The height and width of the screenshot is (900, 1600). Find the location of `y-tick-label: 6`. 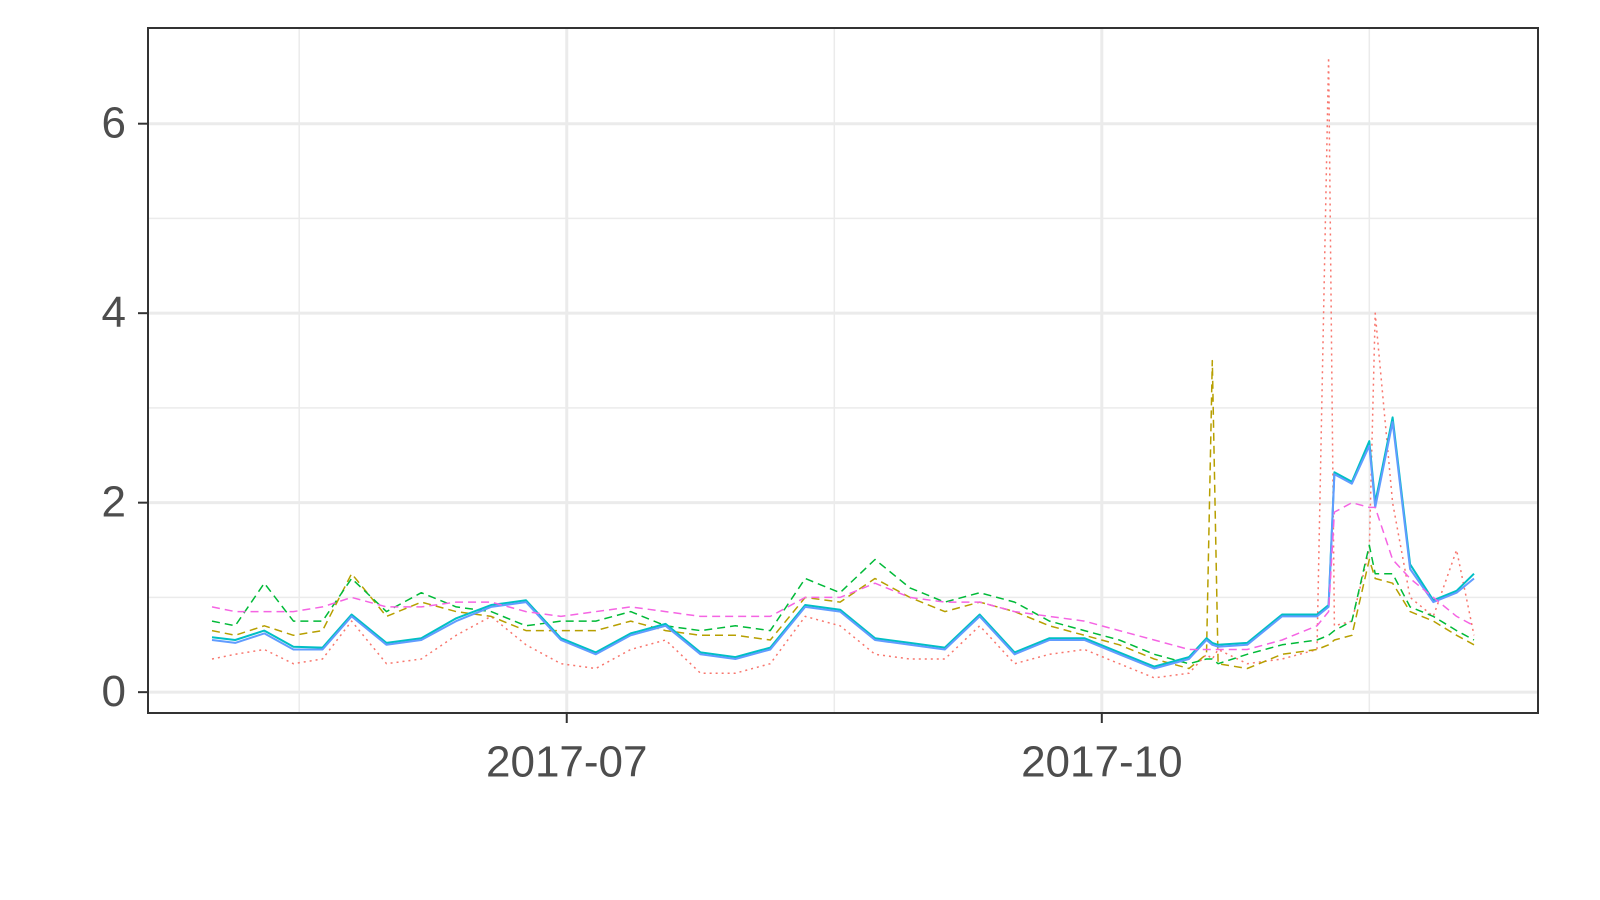

y-tick-label: 6 is located at coordinates (114, 122).